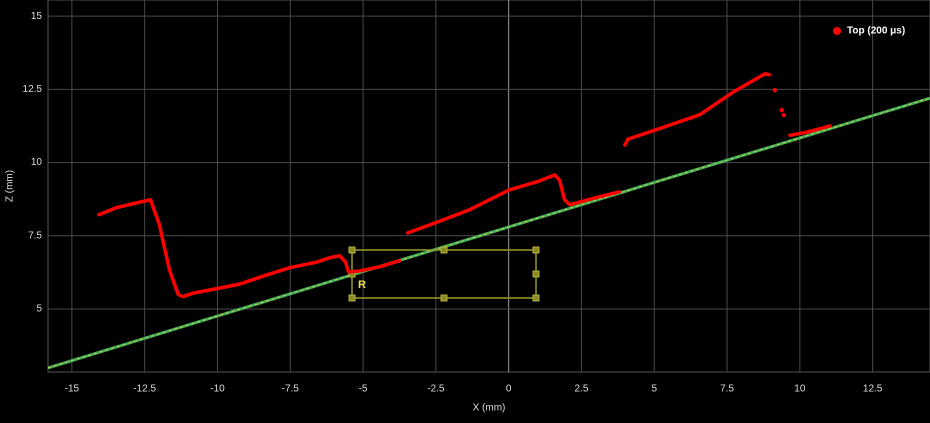  Describe the element at coordinates (363, 389) in the screenshot. I see `x-tick-label: -5` at that location.